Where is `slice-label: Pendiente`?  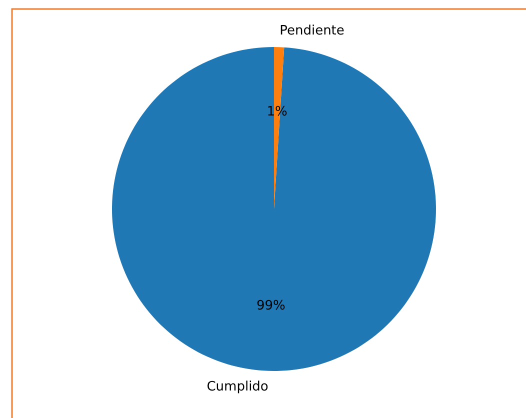
slice-label: Pendiente is located at coordinates (312, 30).